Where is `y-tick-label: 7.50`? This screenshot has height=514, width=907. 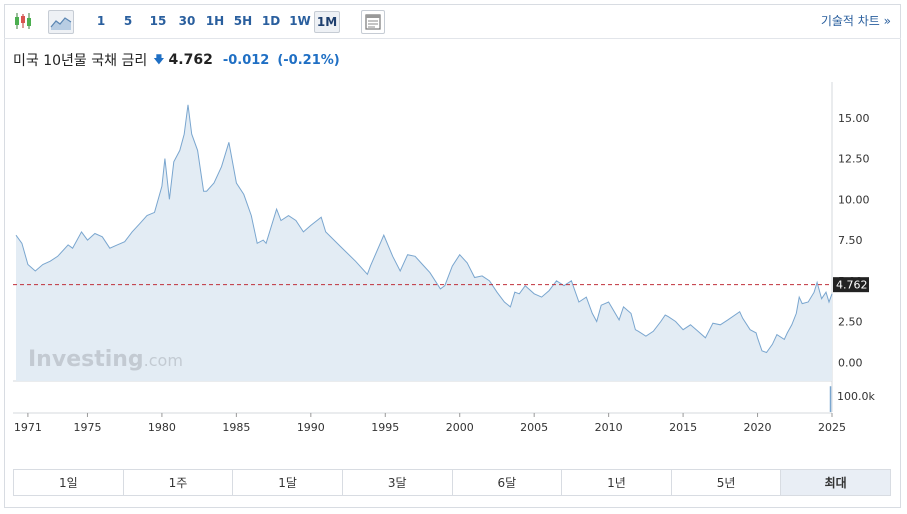 y-tick-label: 7.50 is located at coordinates (850, 240).